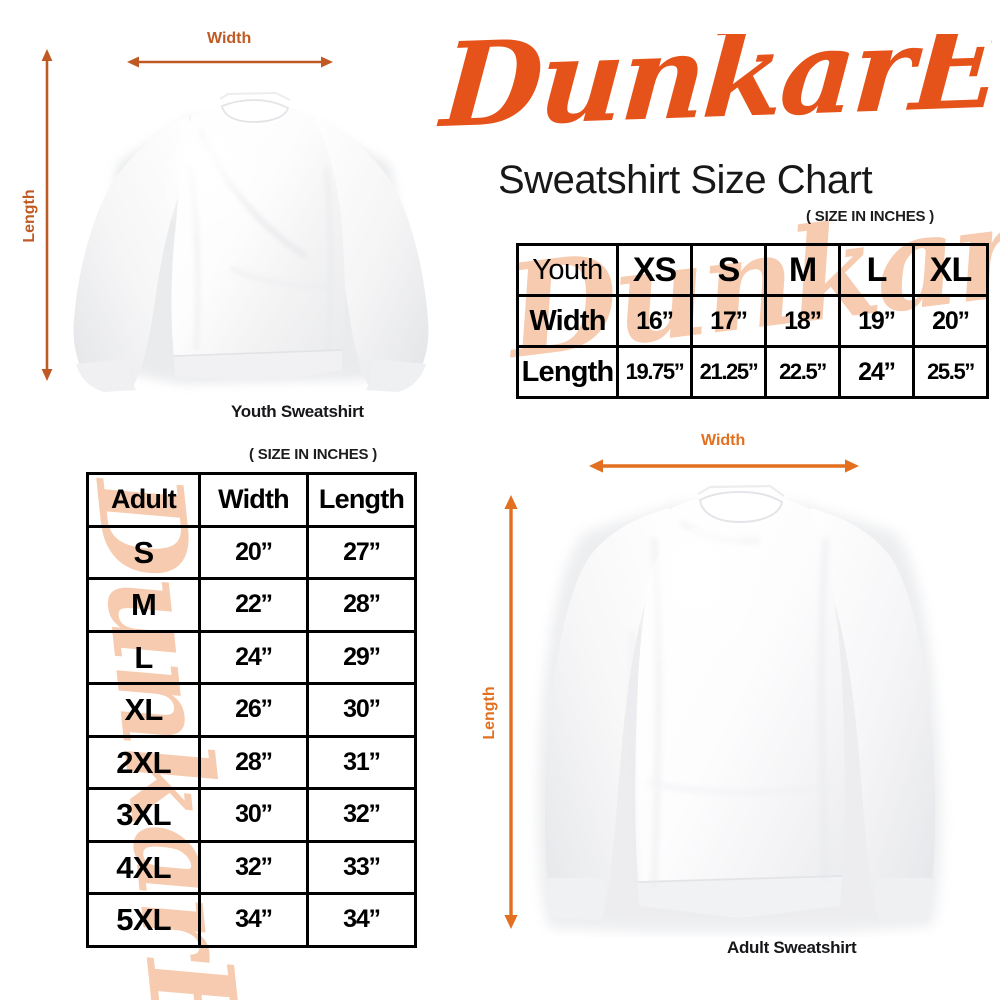 Image resolution: width=1000 pixels, height=1000 pixels. Describe the element at coordinates (143, 920) in the screenshot. I see `adult-size-5xl: 5XL` at that location.